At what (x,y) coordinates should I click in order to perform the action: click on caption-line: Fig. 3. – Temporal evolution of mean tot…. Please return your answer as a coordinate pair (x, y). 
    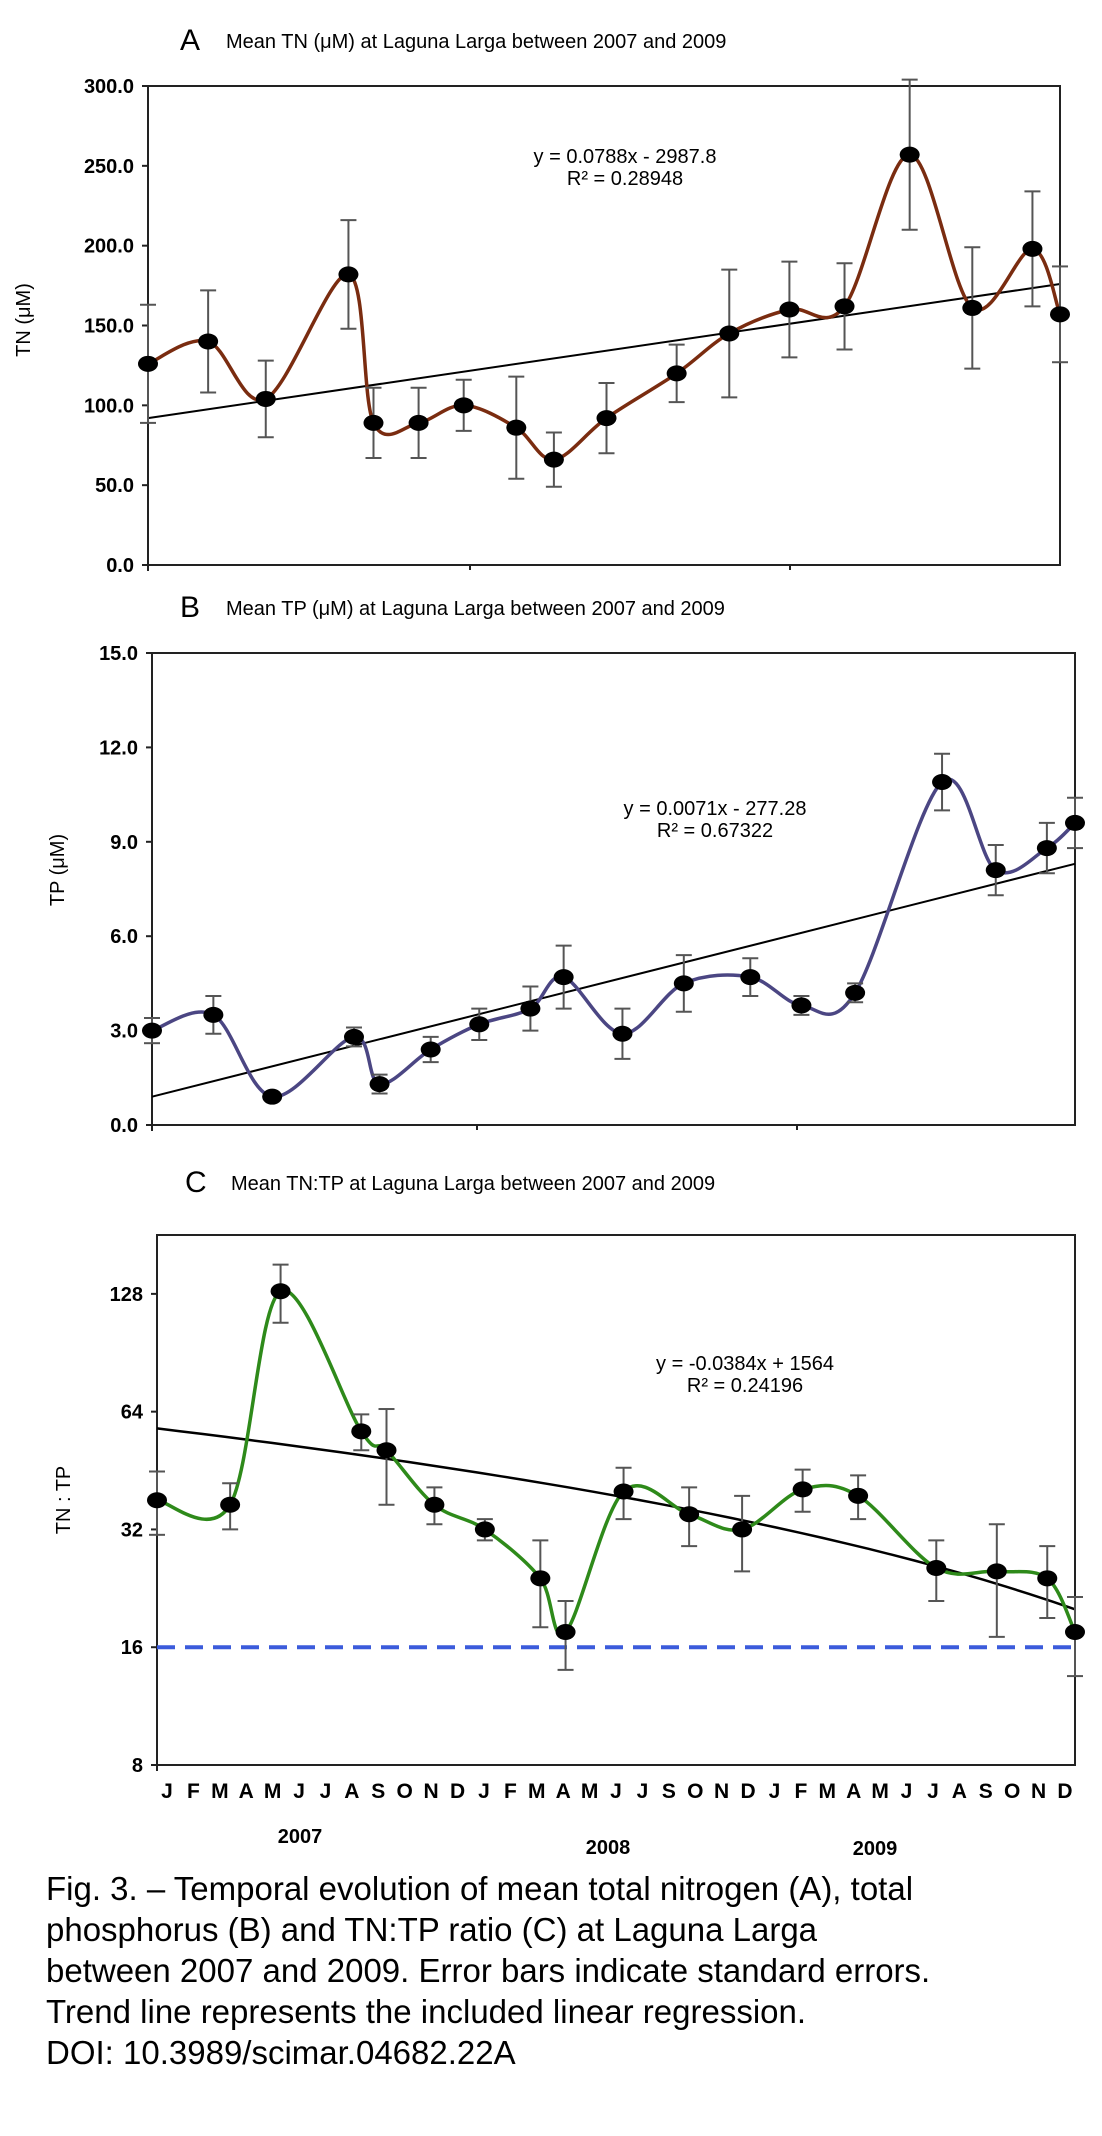
    Looking at the image, I should click on (480, 1888).